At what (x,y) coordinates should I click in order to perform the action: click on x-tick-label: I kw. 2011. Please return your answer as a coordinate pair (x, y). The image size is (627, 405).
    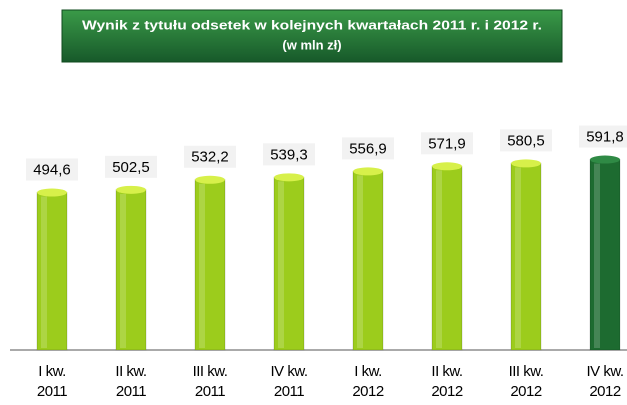
    Looking at the image, I should click on (52, 381).